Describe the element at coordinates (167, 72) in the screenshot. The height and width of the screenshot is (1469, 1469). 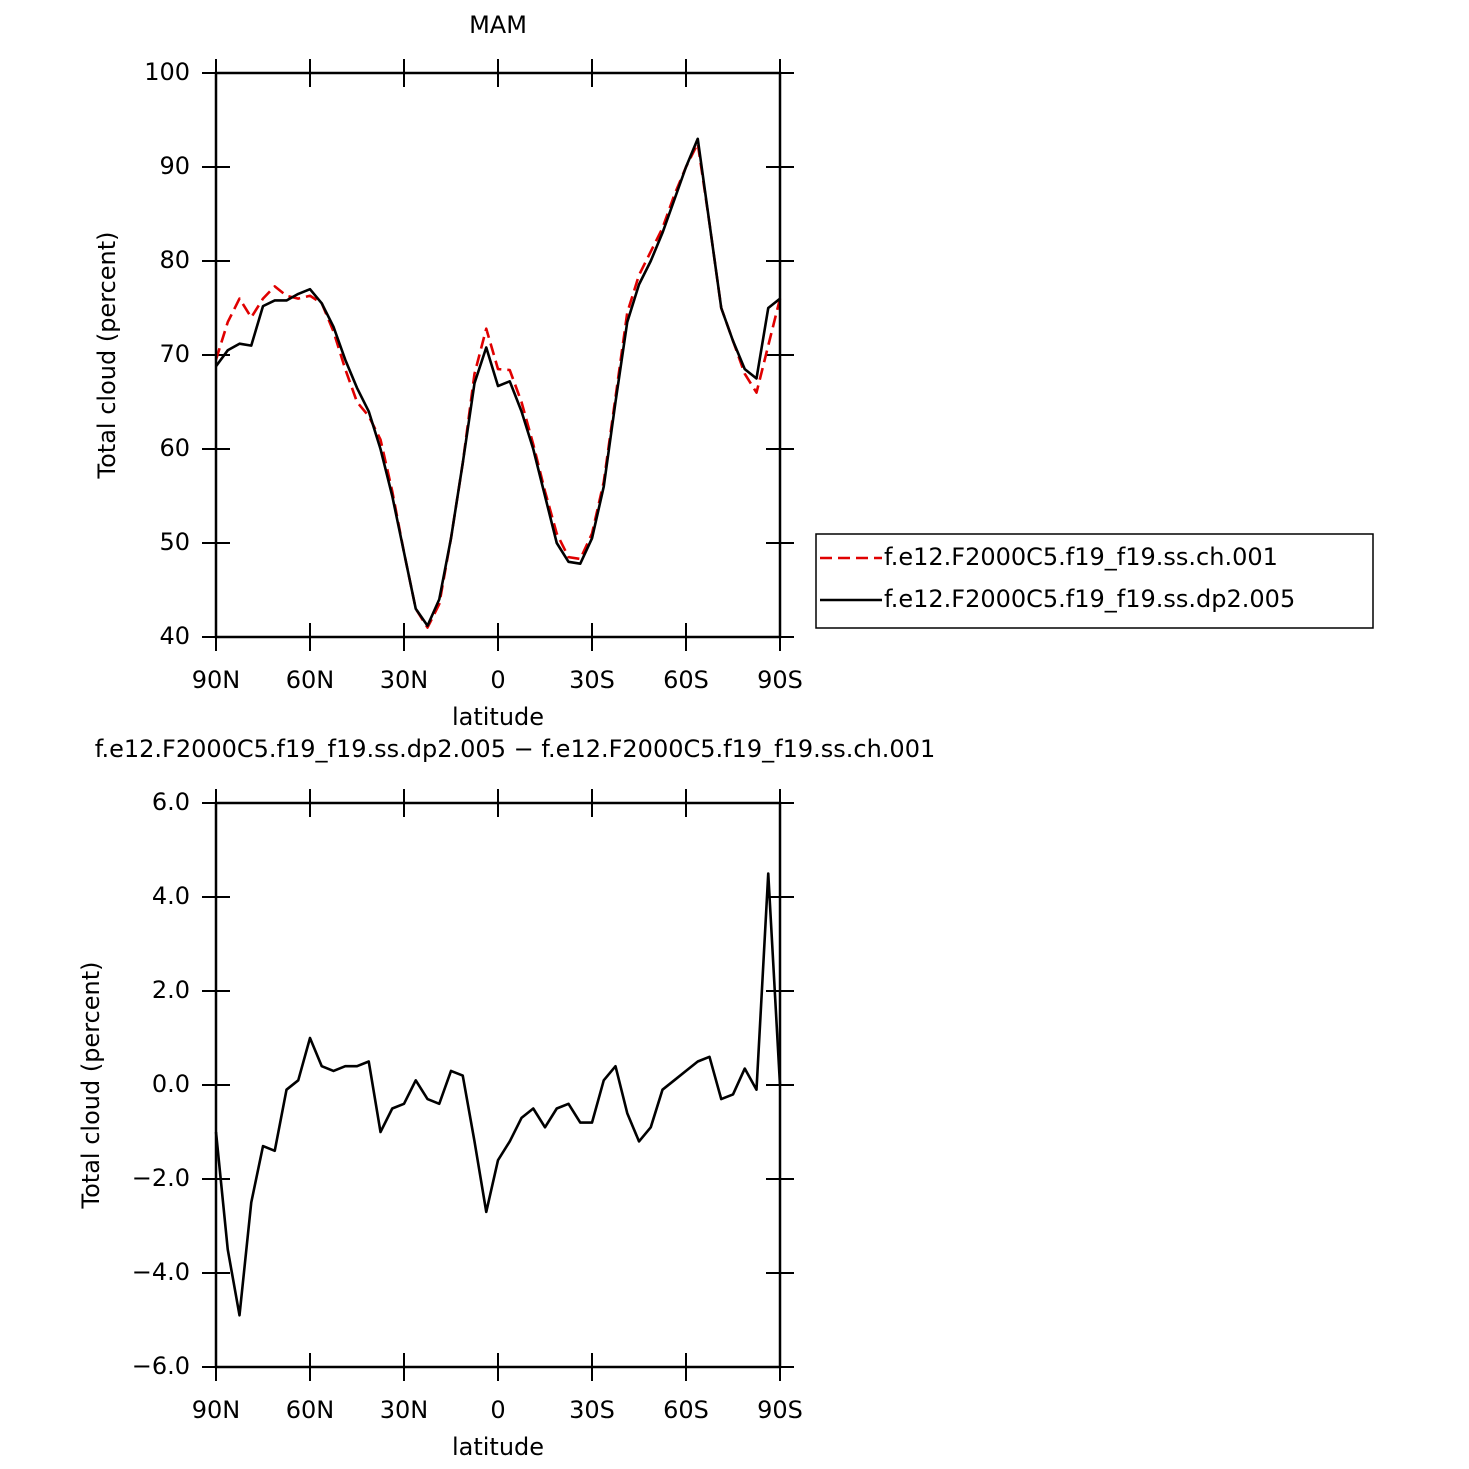
I see `y-tick-label: 100` at that location.